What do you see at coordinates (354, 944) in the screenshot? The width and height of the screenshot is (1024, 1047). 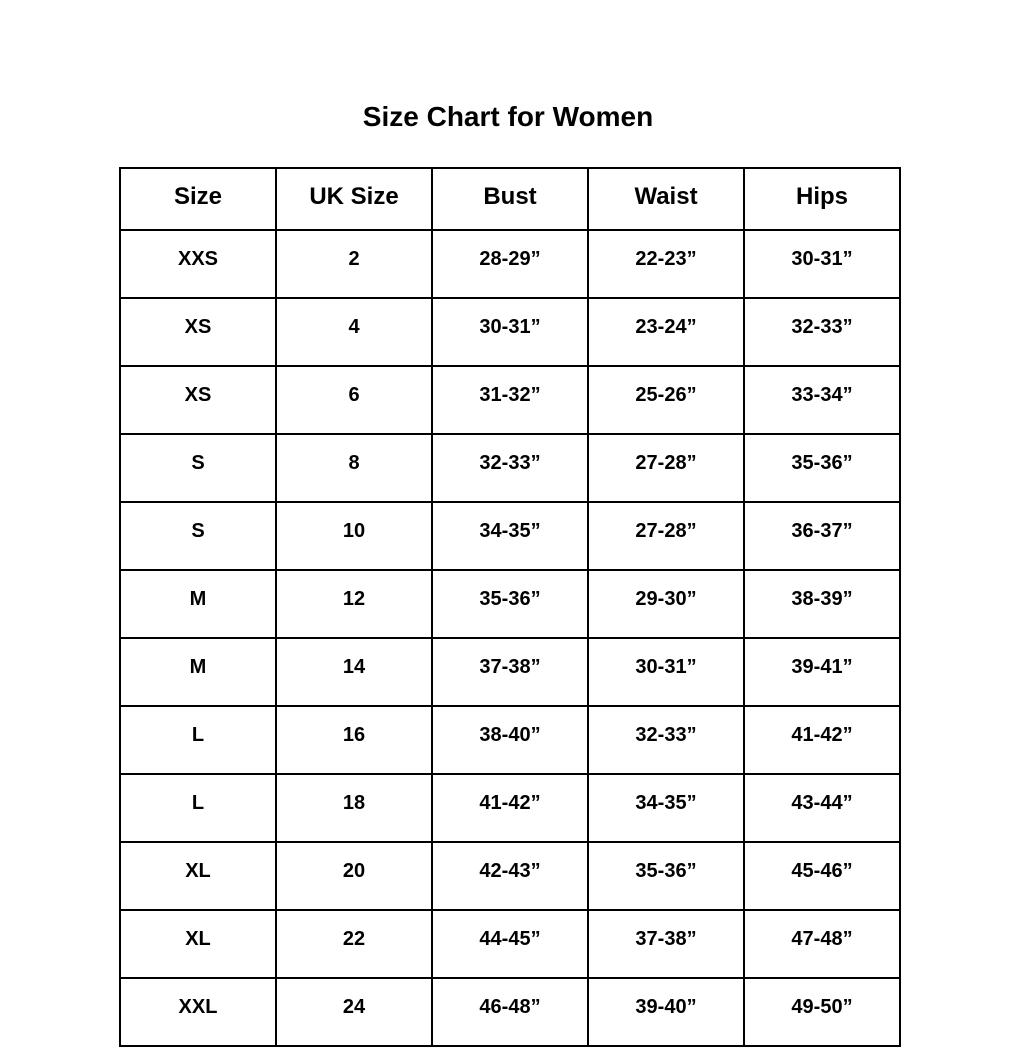 I see `table-cell: 22` at bounding box center [354, 944].